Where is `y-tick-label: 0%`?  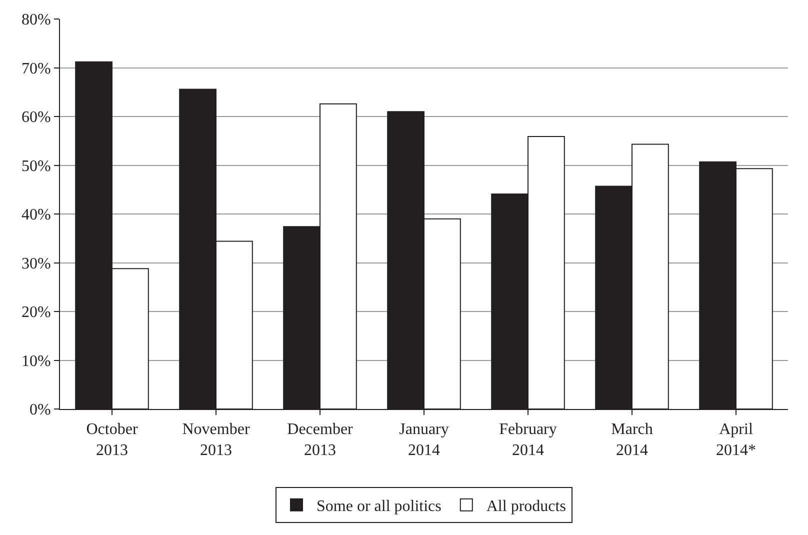
y-tick-label: 0% is located at coordinates (40, 410).